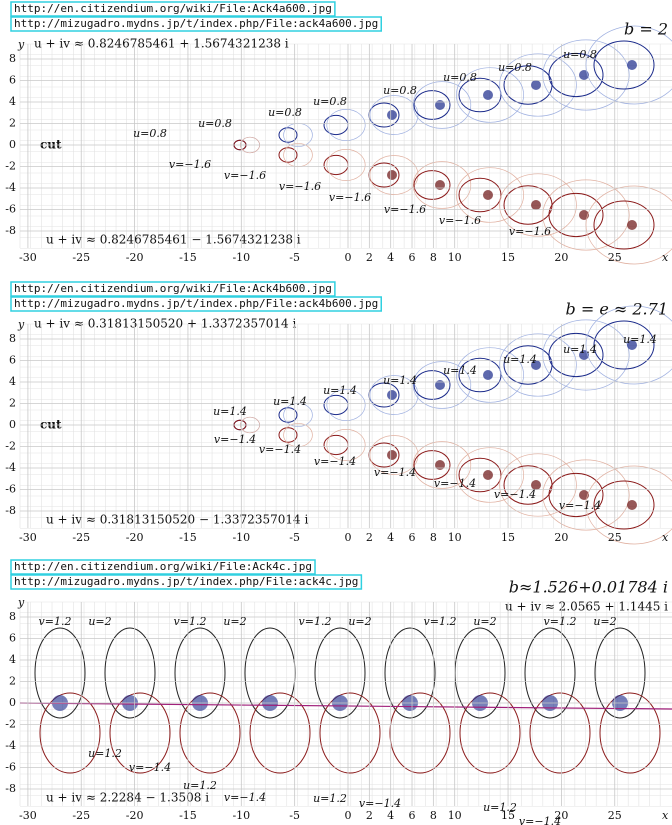 Image resolution: width=672 pixels, height=825 pixels. Describe the element at coordinates (234, 621) in the screenshot. I see `contour-label: u=2` at that location.